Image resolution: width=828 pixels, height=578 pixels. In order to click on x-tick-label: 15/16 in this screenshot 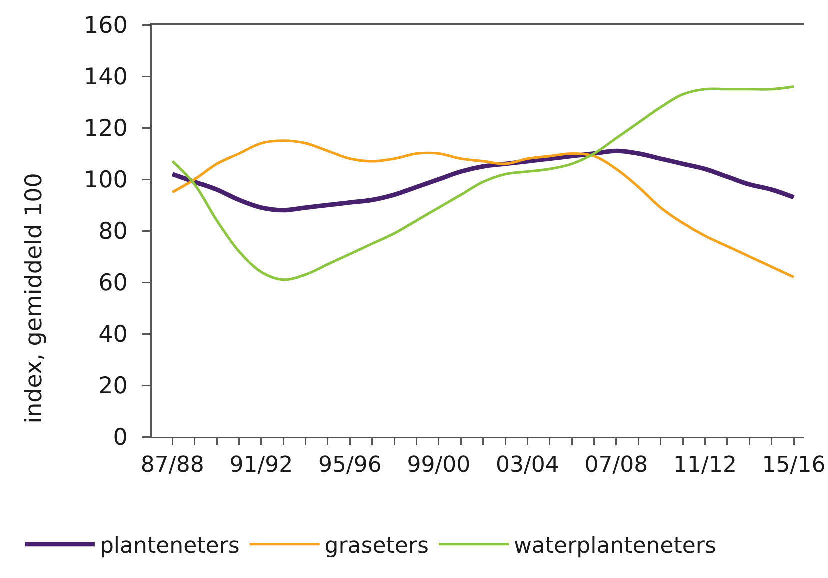, I will do `click(794, 465)`.